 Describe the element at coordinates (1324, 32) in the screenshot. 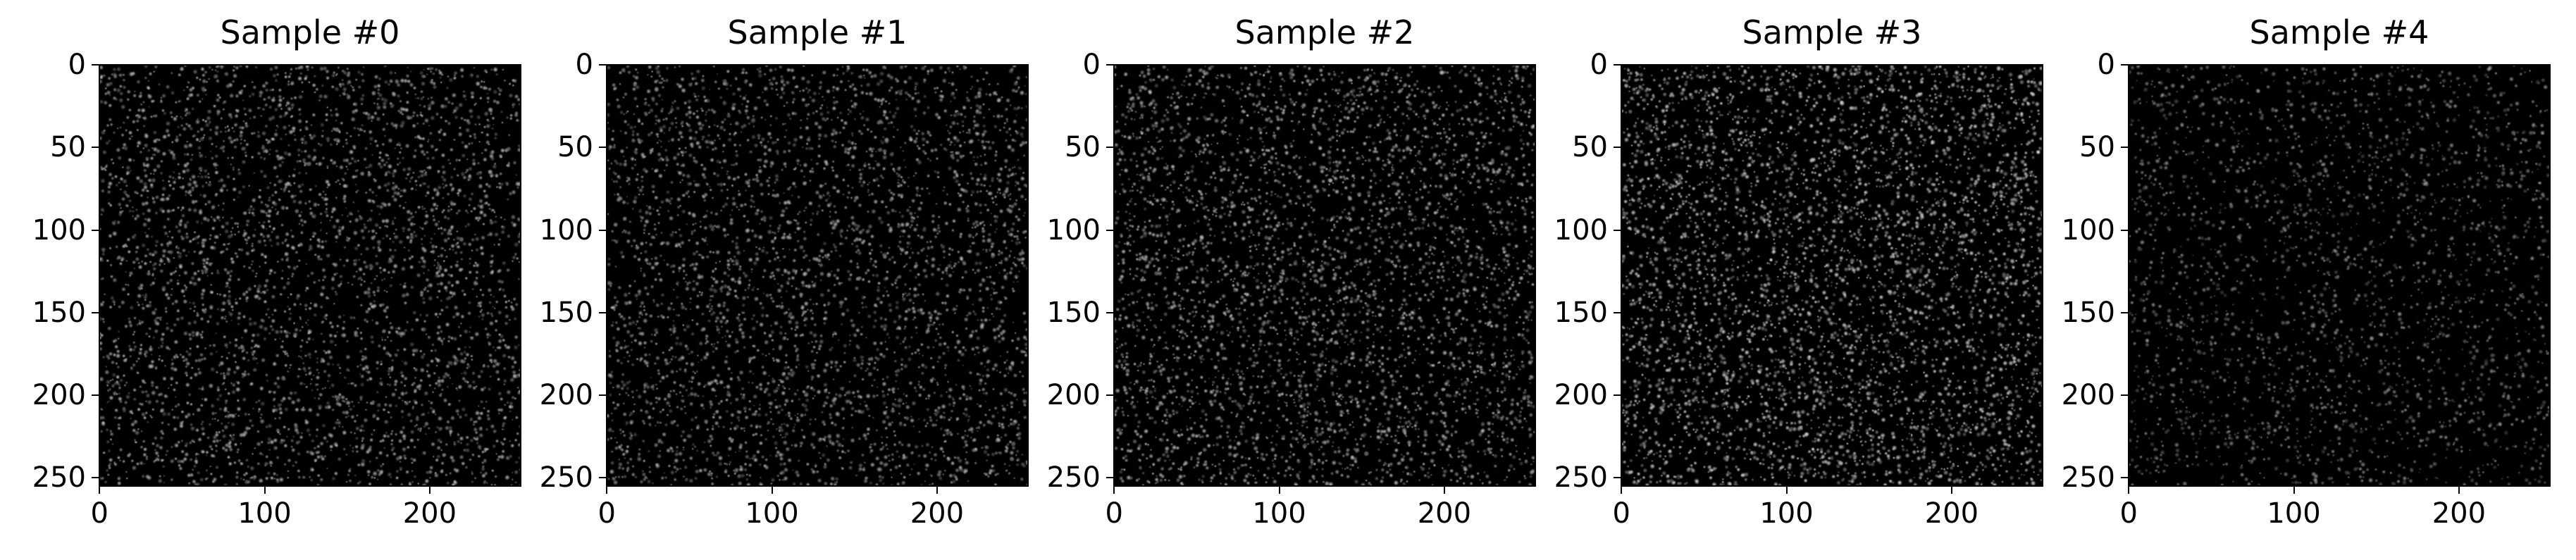

I see `subplot-title: Sample #2` at that location.